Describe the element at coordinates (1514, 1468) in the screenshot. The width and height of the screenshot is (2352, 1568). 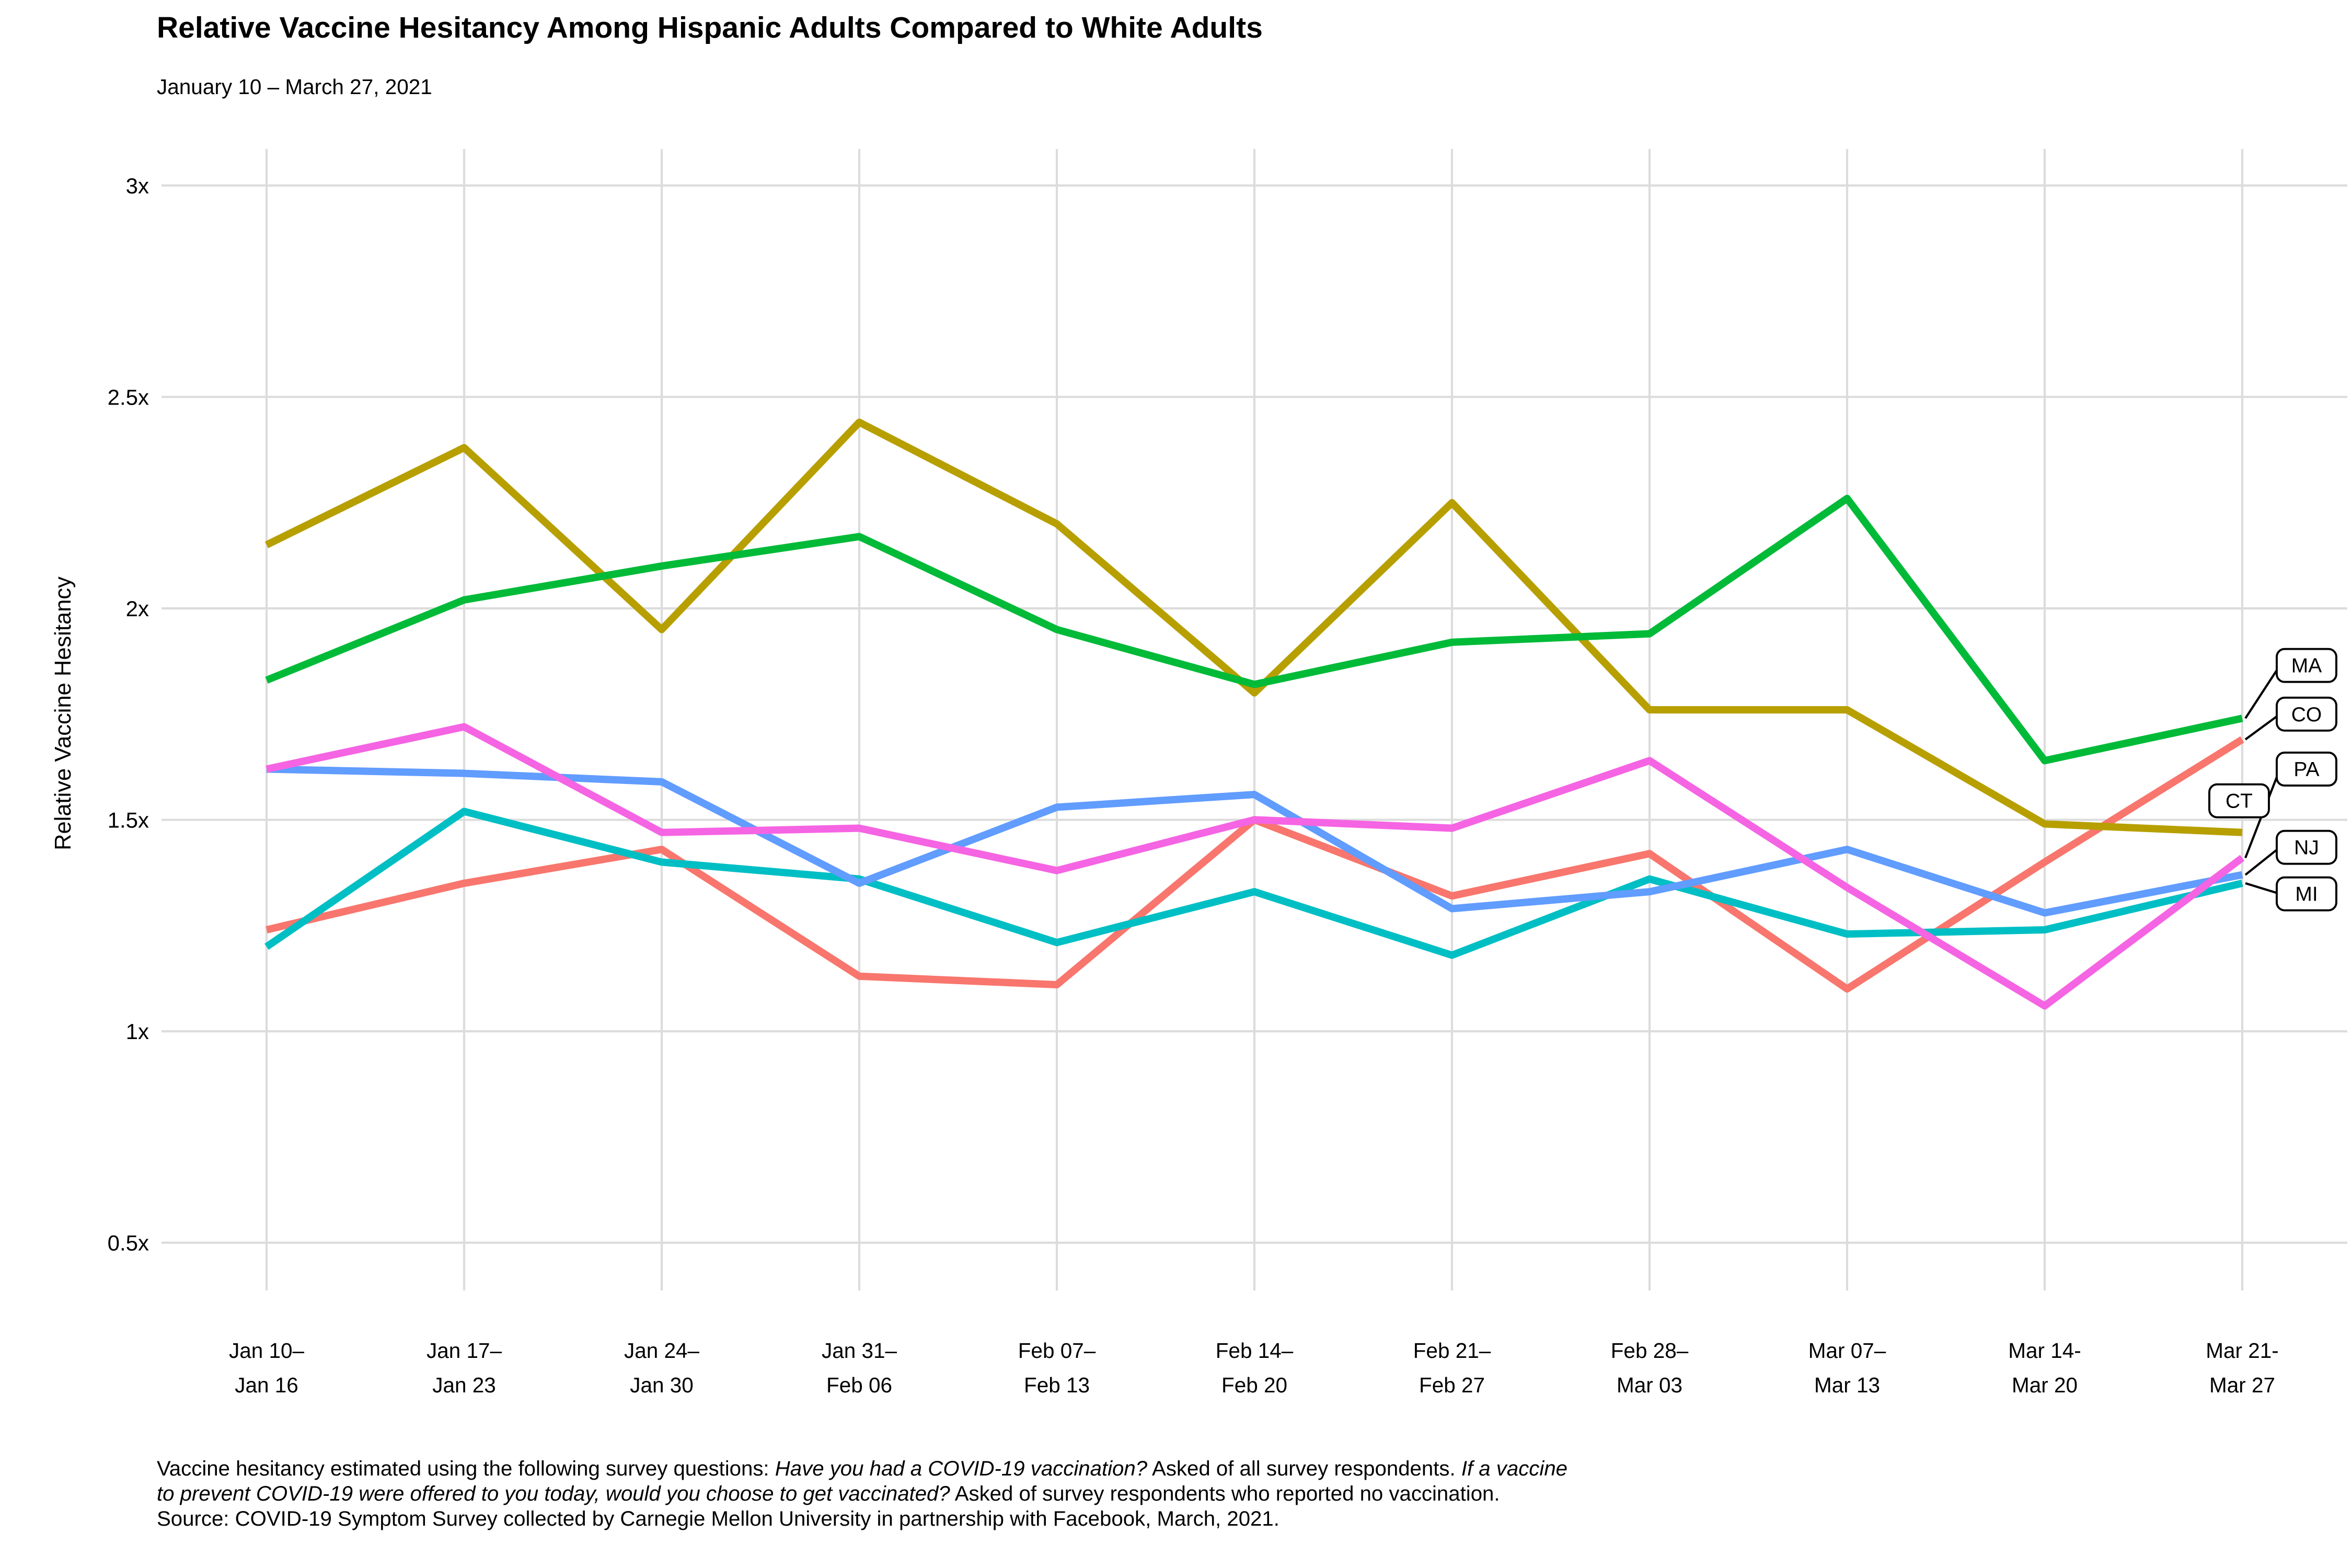
I see `footnote-italic-segment: If a vaccine` at that location.